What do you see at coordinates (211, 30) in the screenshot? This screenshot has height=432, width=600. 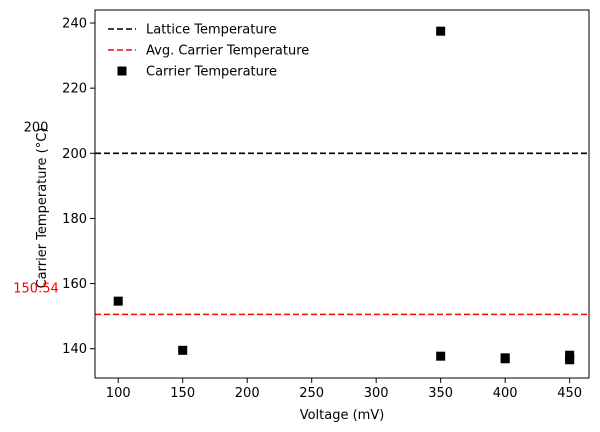 I see `legend-label: Lattice Temperature` at bounding box center [211, 30].